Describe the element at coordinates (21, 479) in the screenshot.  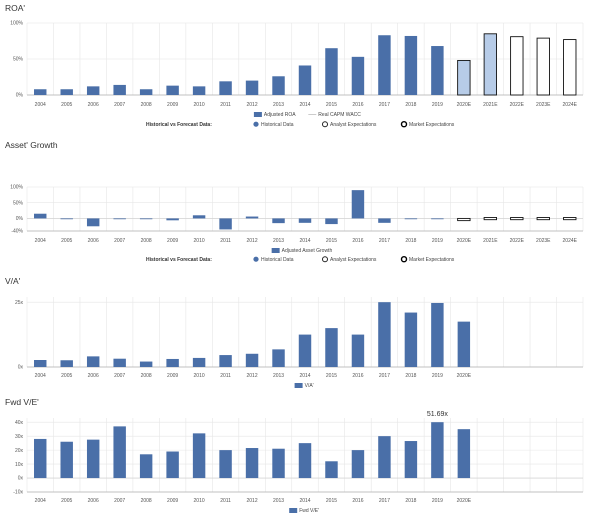
I see `y-tick-label: 0x` at that location.